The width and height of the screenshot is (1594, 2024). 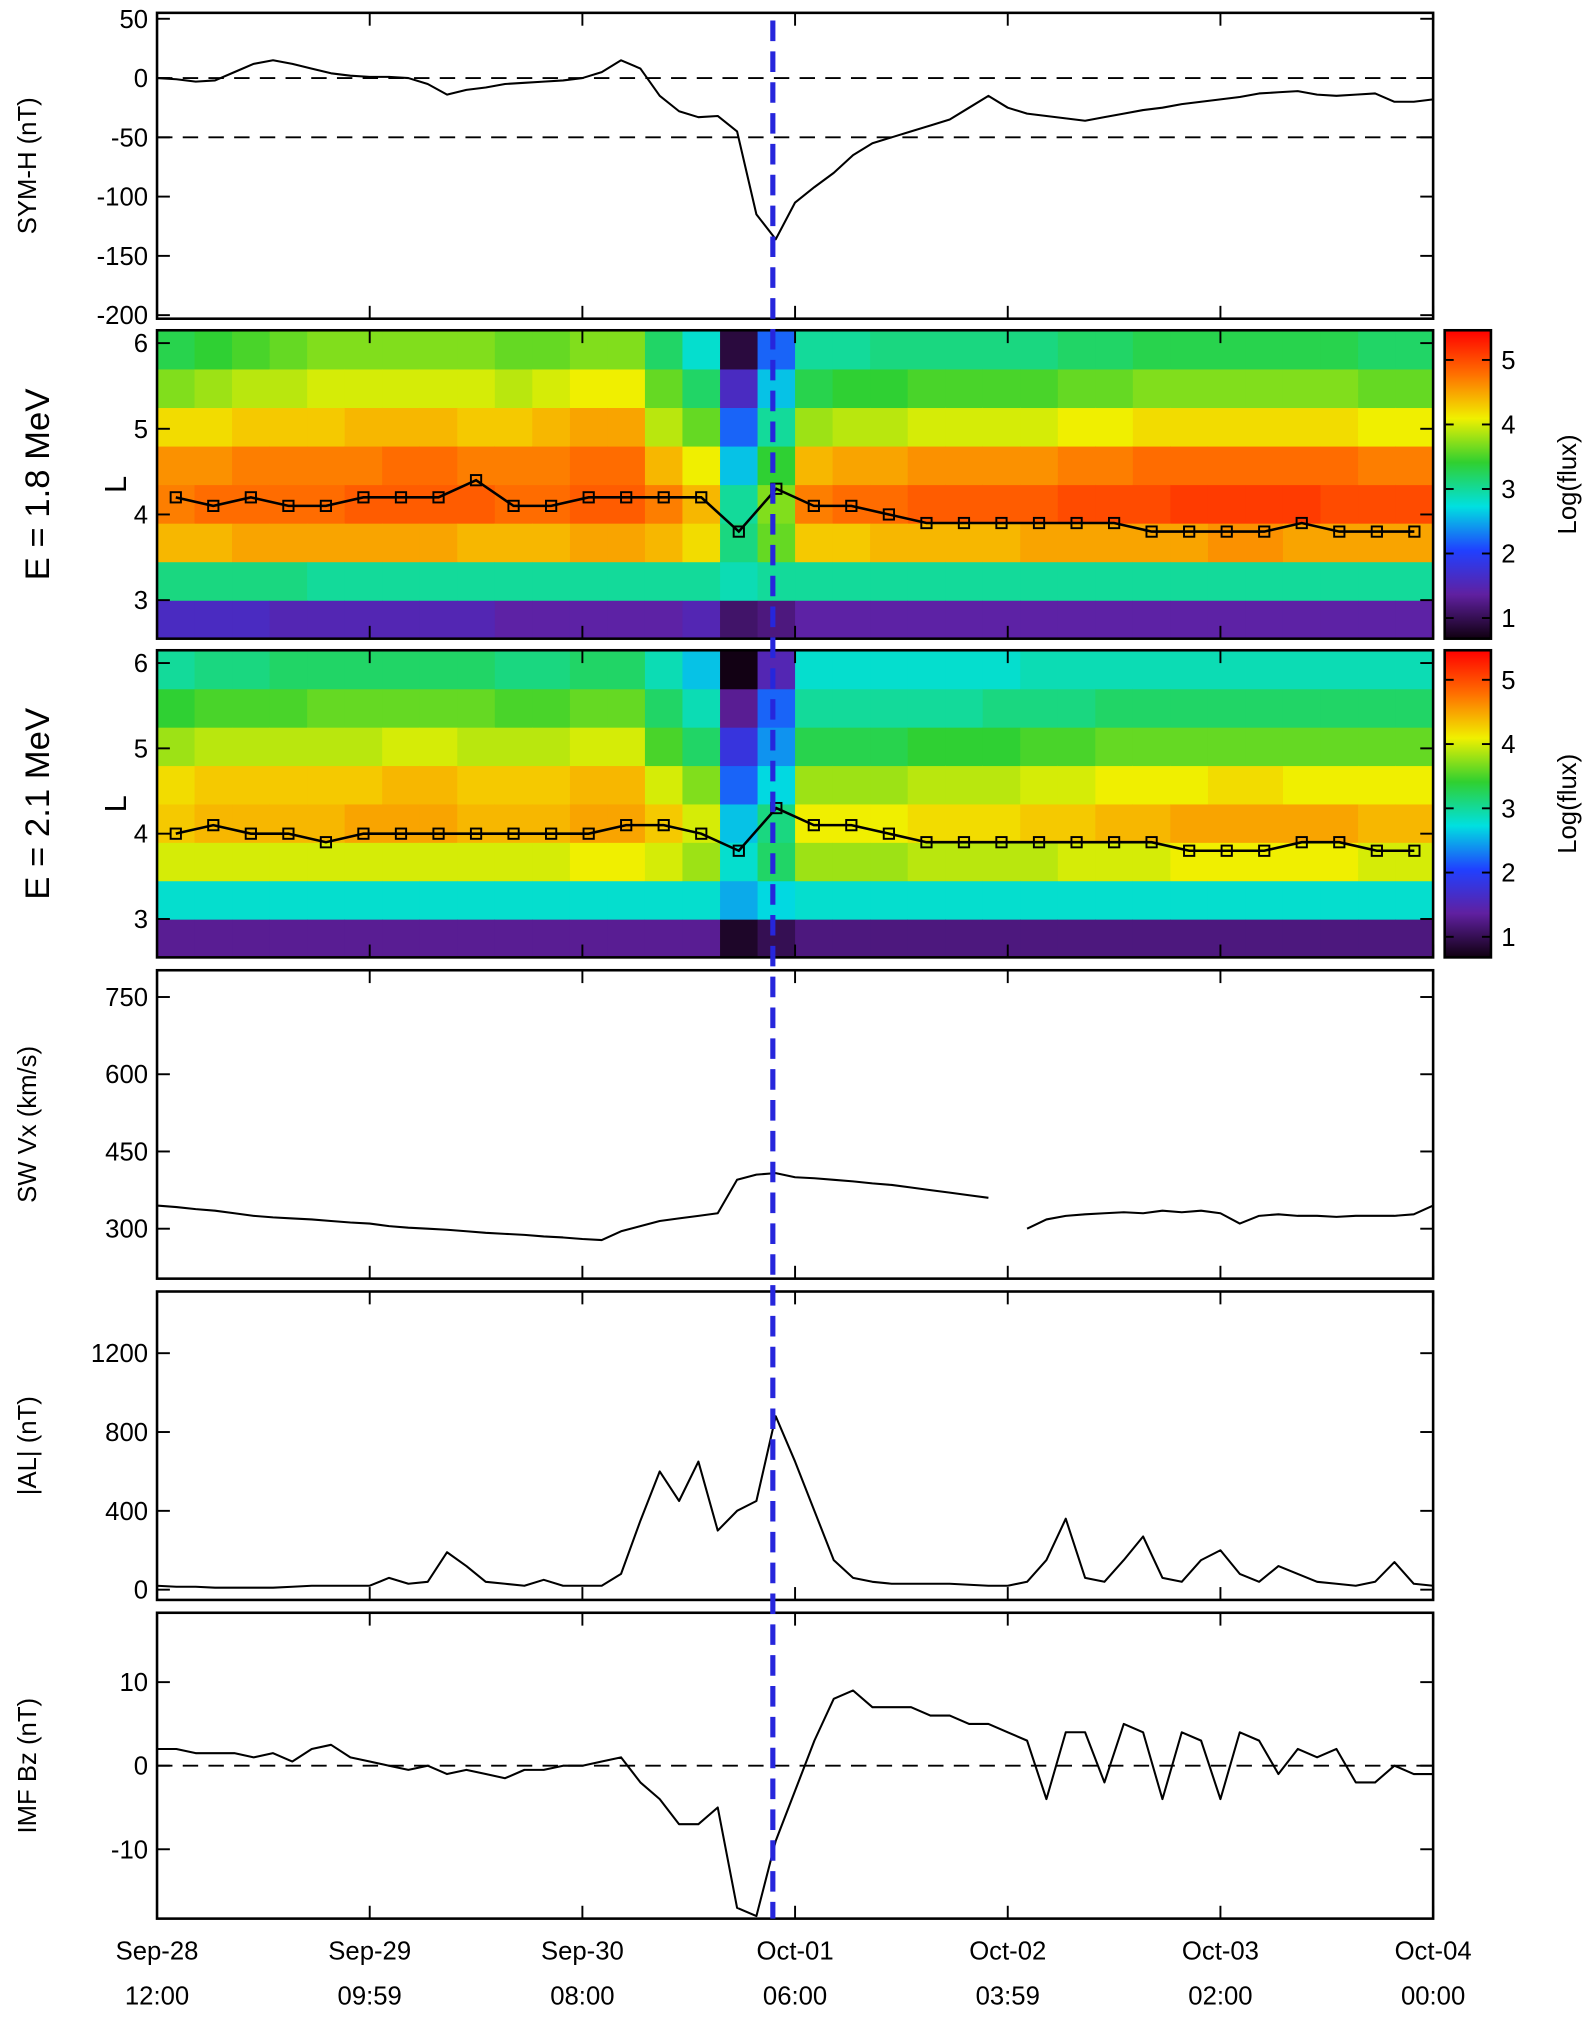 What do you see at coordinates (28, 1445) in the screenshot?
I see `y-axis-label: |AL| (nT)` at bounding box center [28, 1445].